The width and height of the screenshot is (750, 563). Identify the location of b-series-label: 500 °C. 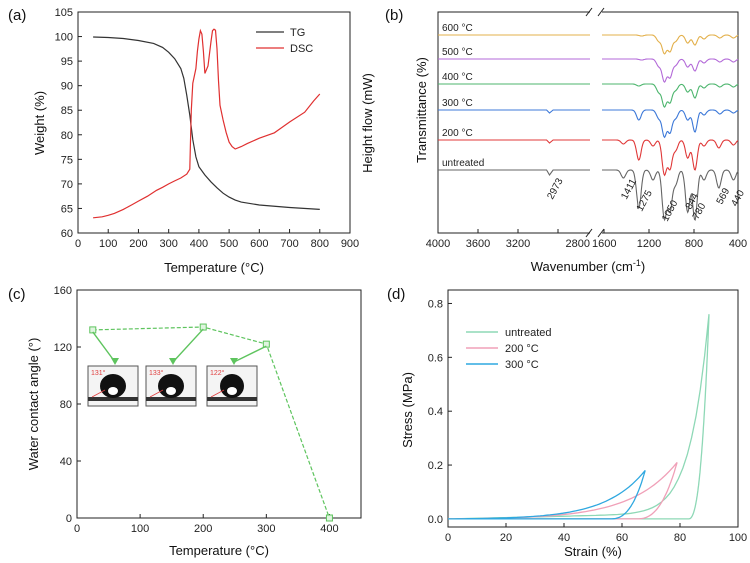
(457, 52).